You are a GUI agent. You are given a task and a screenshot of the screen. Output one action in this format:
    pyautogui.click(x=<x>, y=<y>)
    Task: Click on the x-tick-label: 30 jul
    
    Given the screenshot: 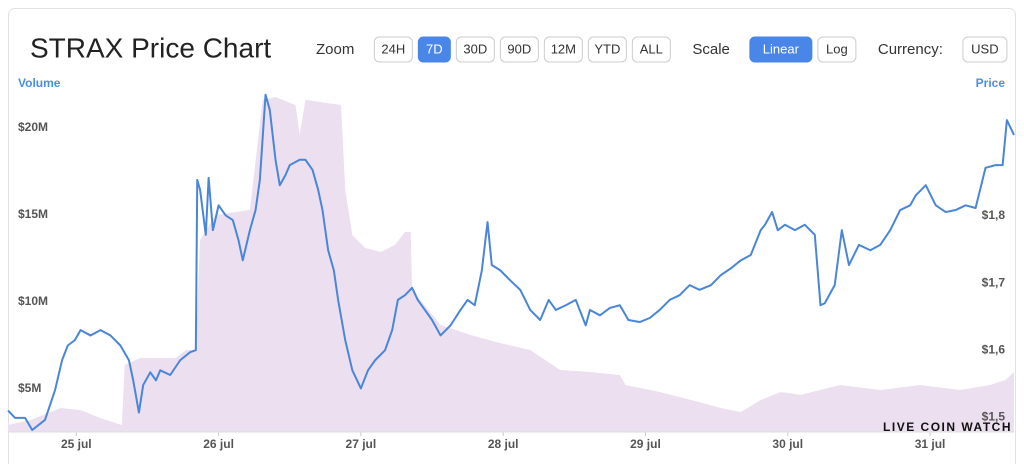 What is the action you would take?
    pyautogui.click(x=787, y=444)
    